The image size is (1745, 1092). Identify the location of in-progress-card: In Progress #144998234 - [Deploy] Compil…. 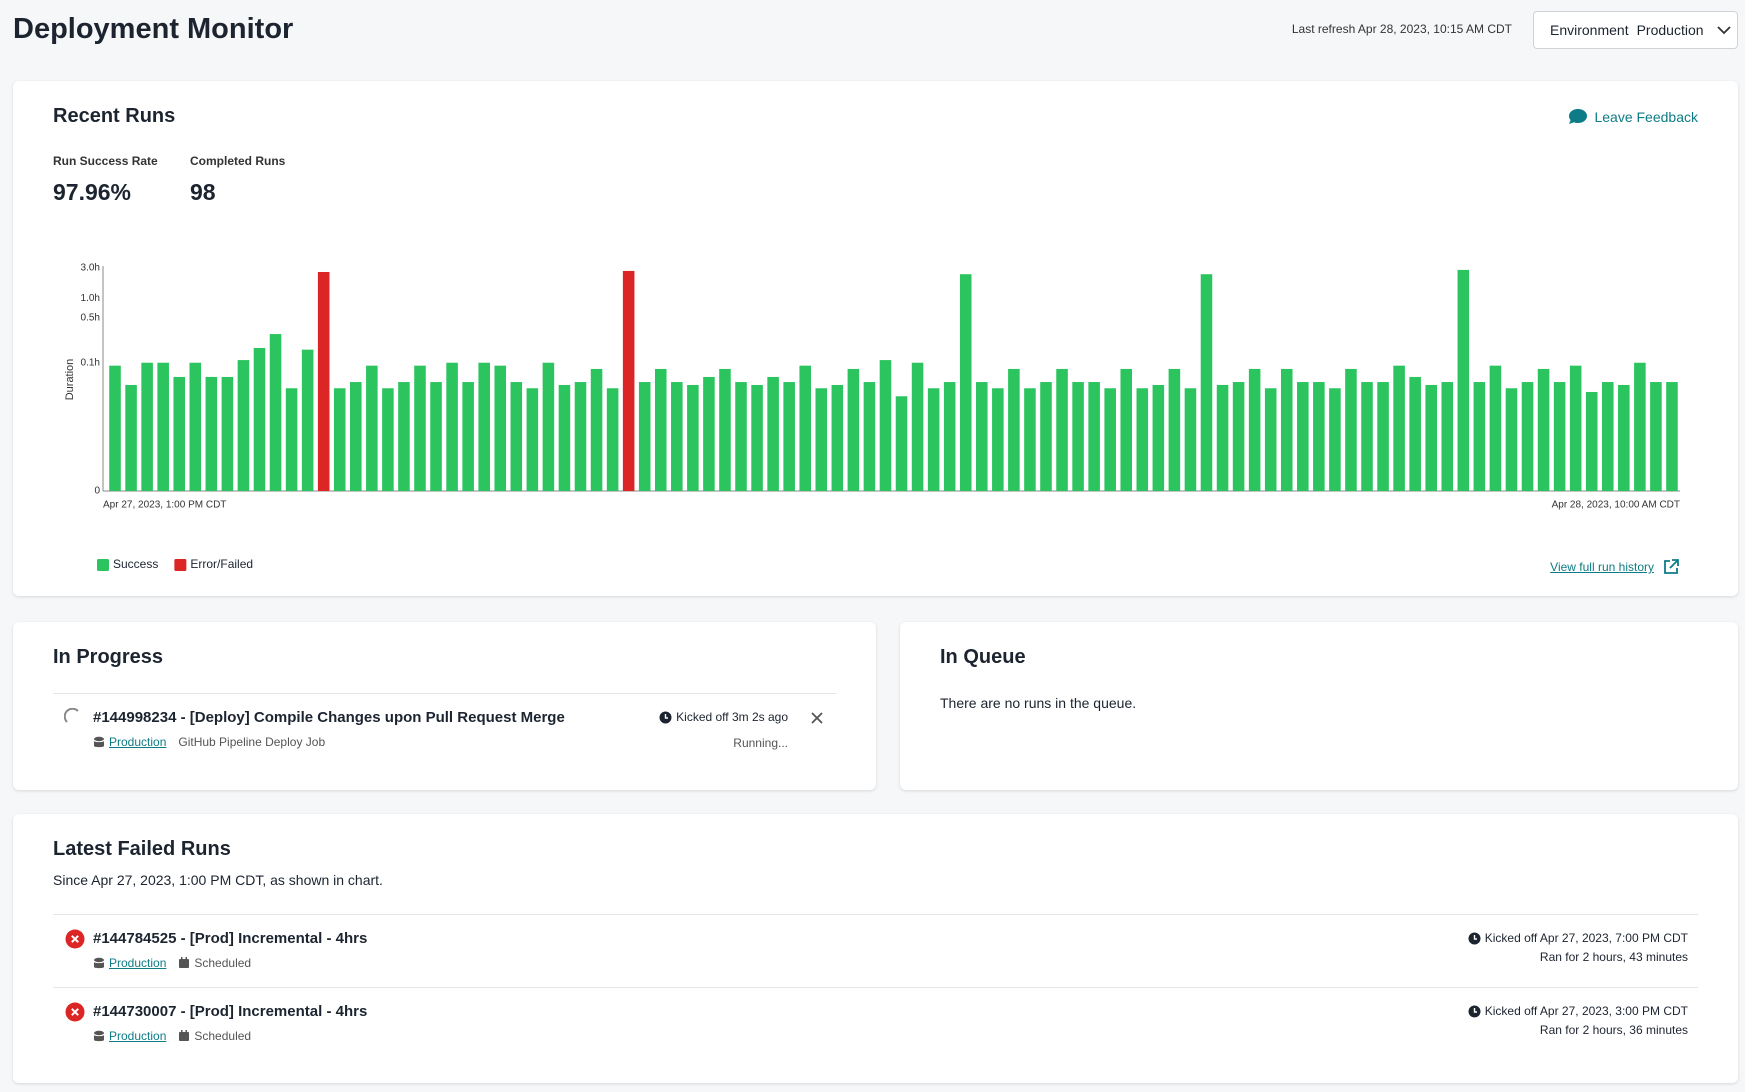
(444, 706).